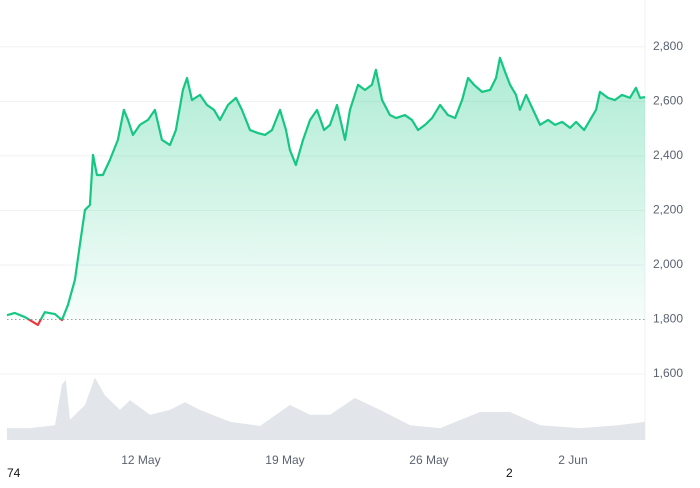 Image resolution: width=700 pixels, height=488 pixels. I want to click on x-tick-label: 19 May, so click(284, 460).